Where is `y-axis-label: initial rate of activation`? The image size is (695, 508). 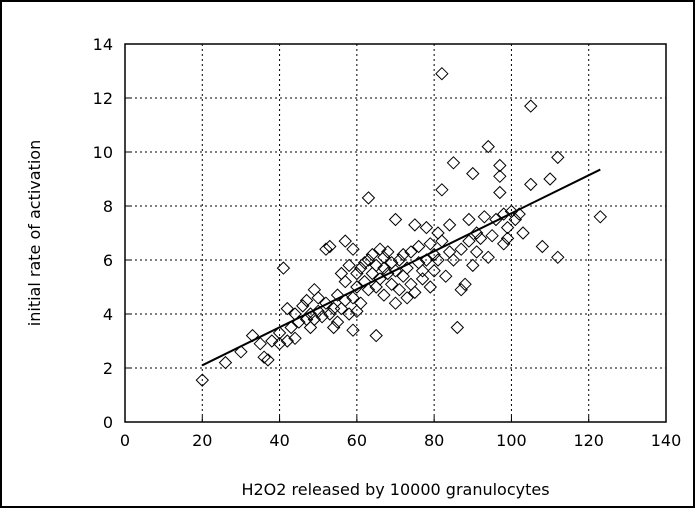 y-axis-label: initial rate of activation is located at coordinates (34, 233).